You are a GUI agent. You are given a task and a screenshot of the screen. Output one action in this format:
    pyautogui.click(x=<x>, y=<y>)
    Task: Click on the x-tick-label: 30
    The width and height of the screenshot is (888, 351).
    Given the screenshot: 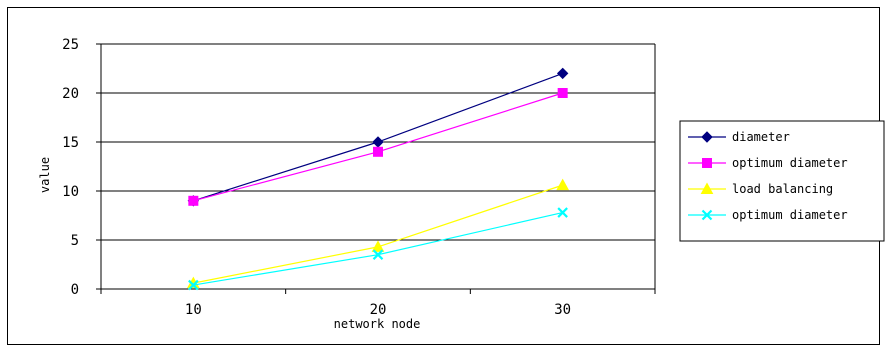 What is the action you would take?
    pyautogui.click(x=562, y=310)
    